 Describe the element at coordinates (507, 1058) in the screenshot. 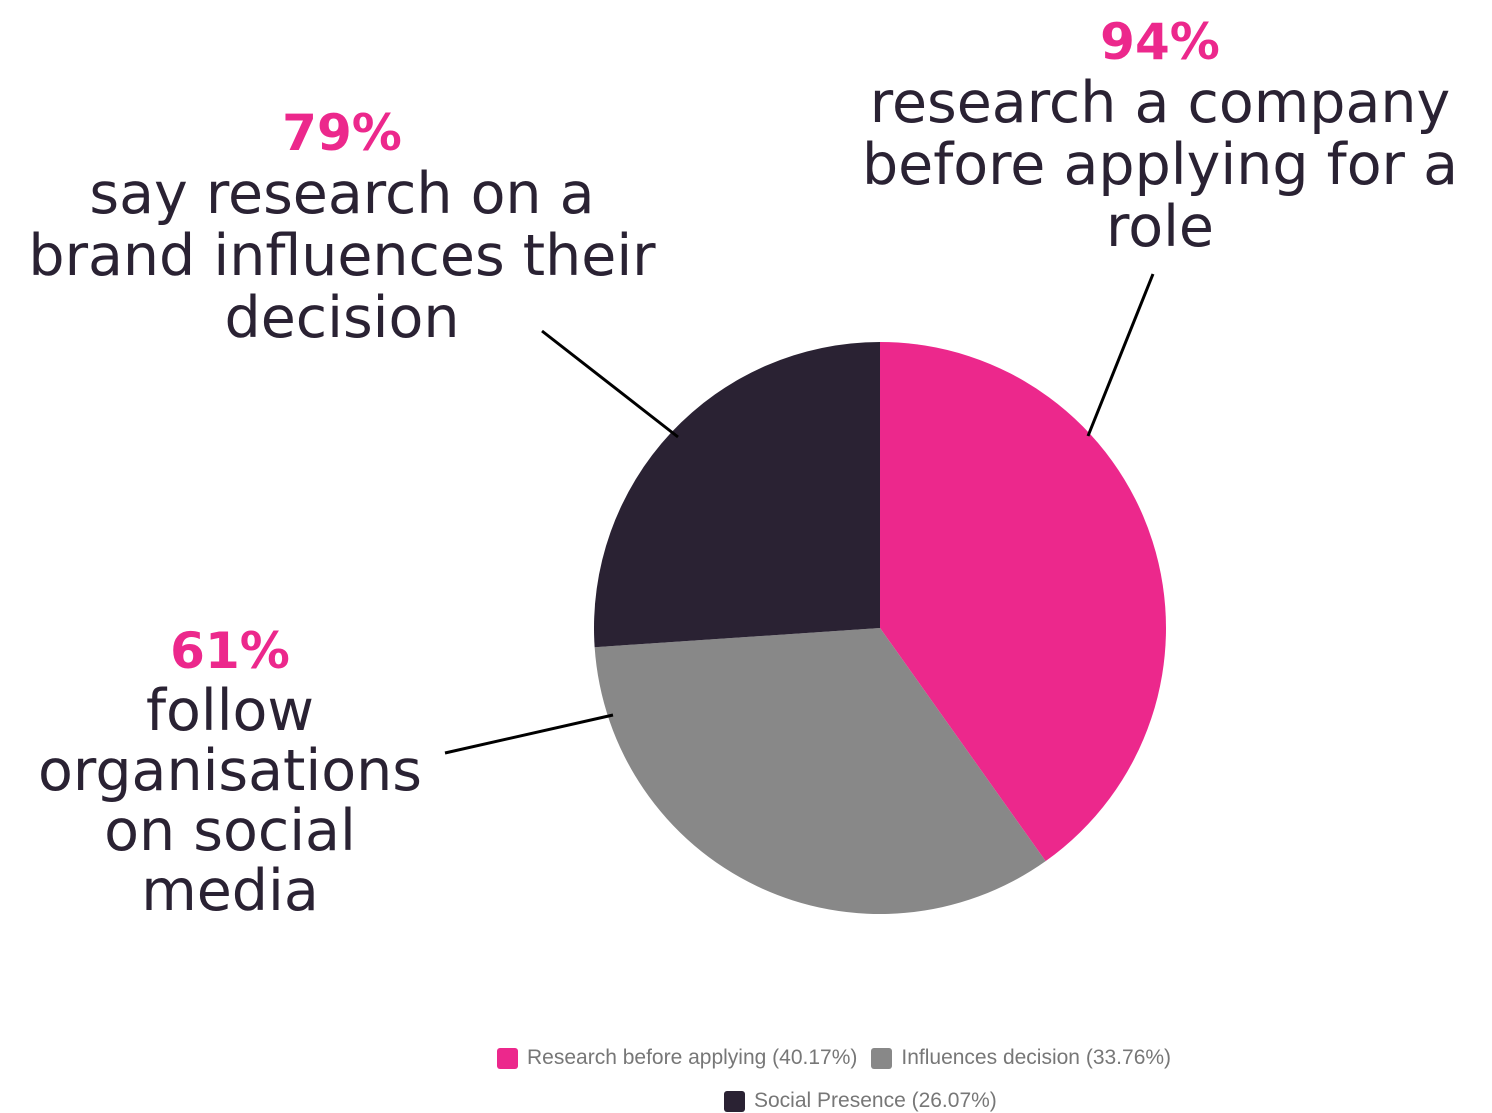

I see `legend-swatch-research` at that location.